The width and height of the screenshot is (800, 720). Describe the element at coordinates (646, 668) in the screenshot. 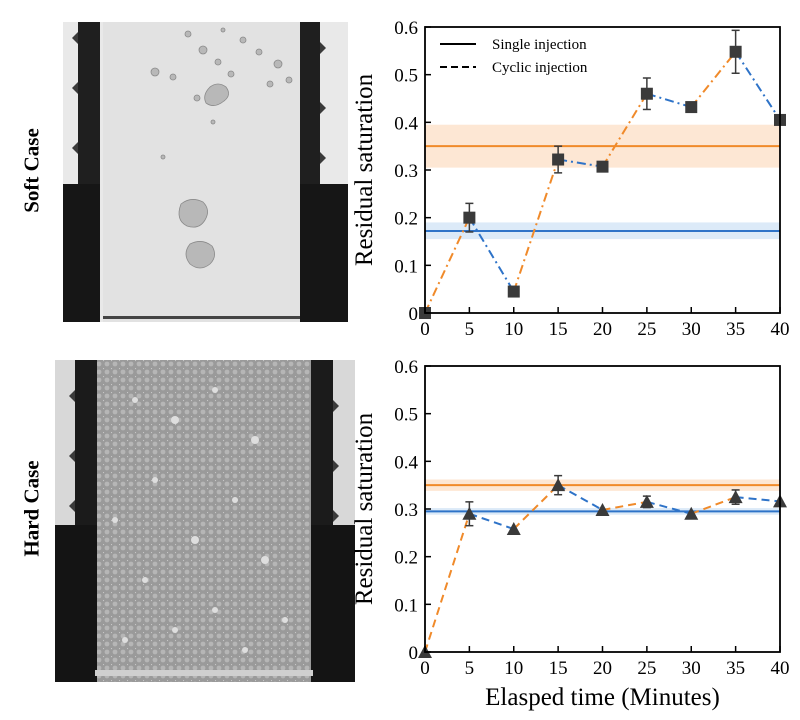

I see `panel-hard-xtick-label-5: 25` at that location.